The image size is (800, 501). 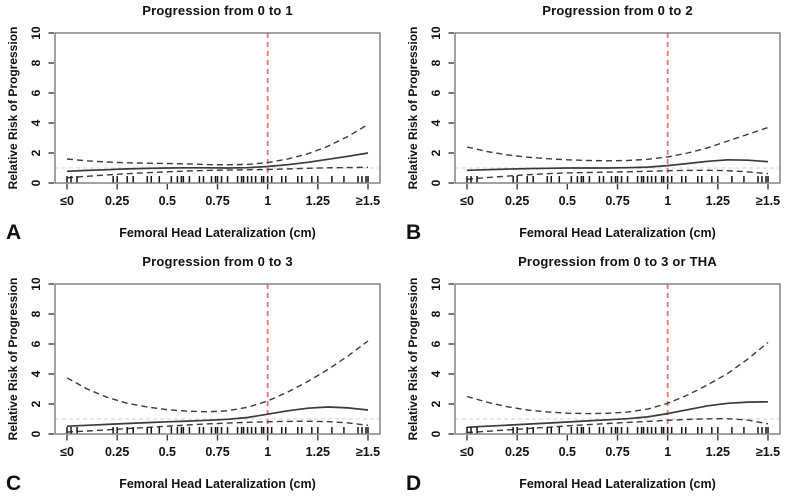 I want to click on panel-b-x-axis-label: Femoral Head Lateralization (cm), so click(x=617, y=233).